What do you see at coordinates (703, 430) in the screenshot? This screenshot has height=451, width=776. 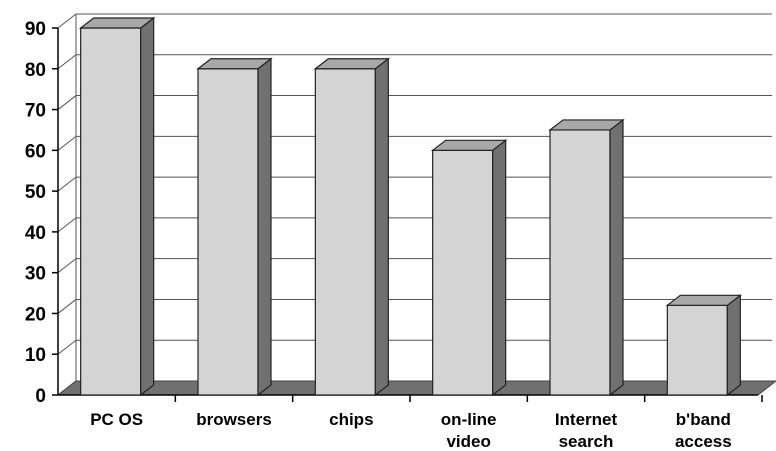 I see `x-tick-label: b'band access` at bounding box center [703, 430].